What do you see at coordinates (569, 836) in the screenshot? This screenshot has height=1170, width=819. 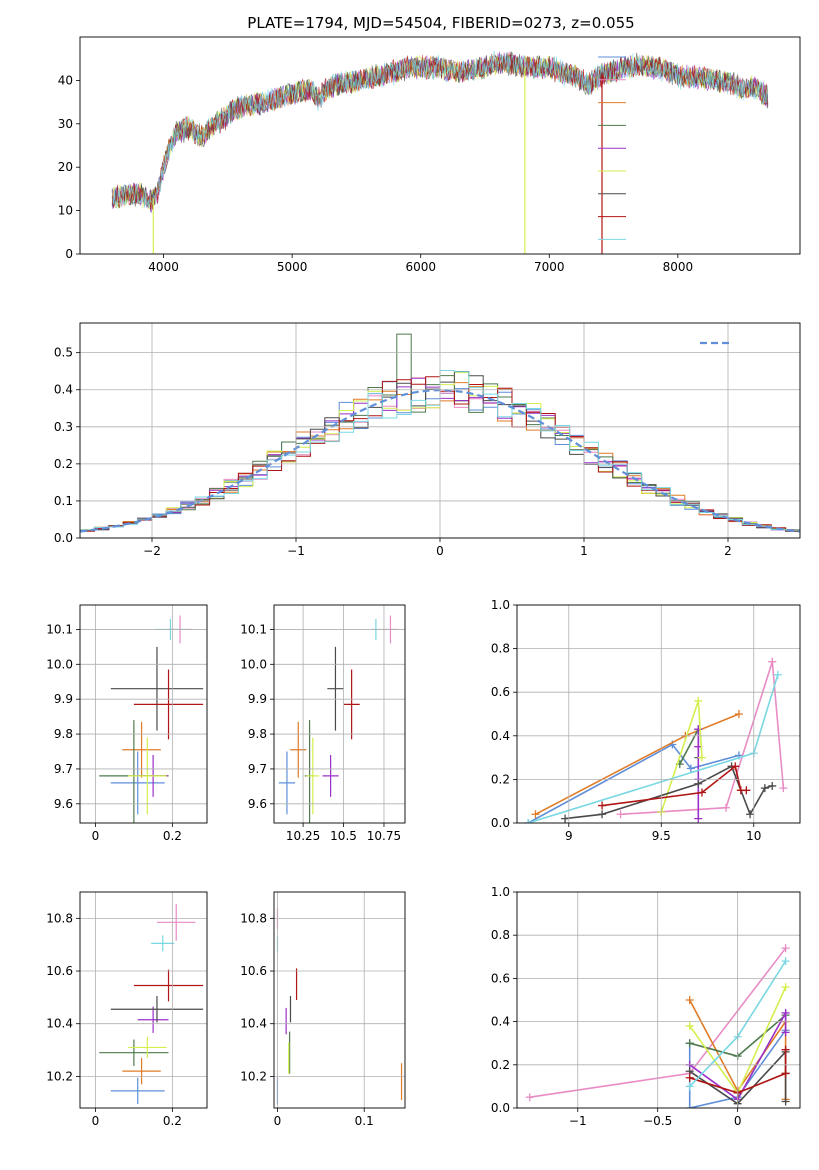 I see `x-tick-label: 9` at bounding box center [569, 836].